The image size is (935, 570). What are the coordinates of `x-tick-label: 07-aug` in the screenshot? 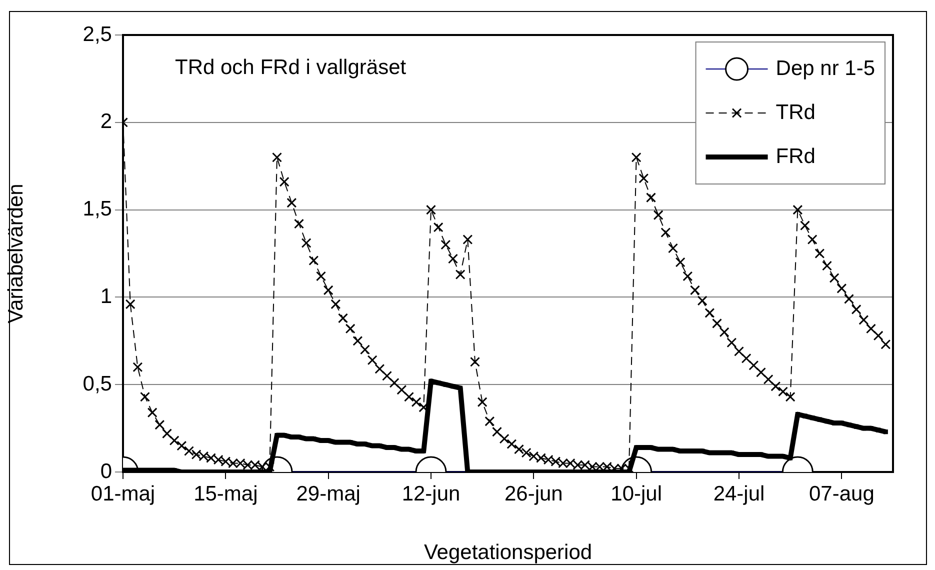 It's located at (841, 494).